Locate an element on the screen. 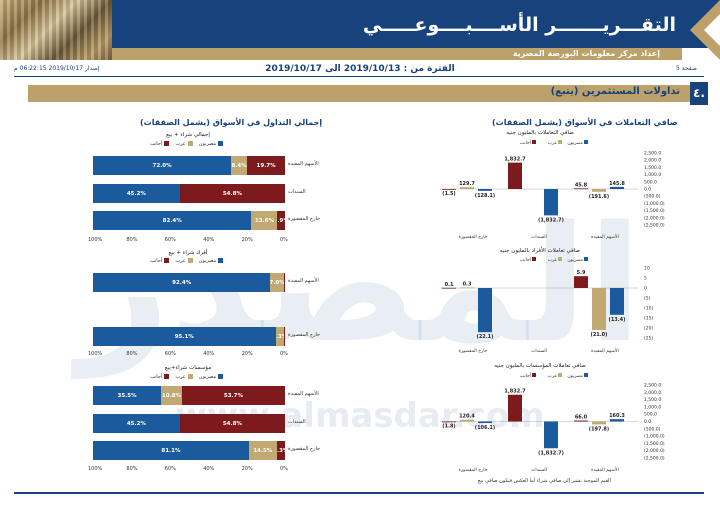 The height and width of the screenshot is (509, 720). value-label: (22.1) is located at coordinates (485, 337).